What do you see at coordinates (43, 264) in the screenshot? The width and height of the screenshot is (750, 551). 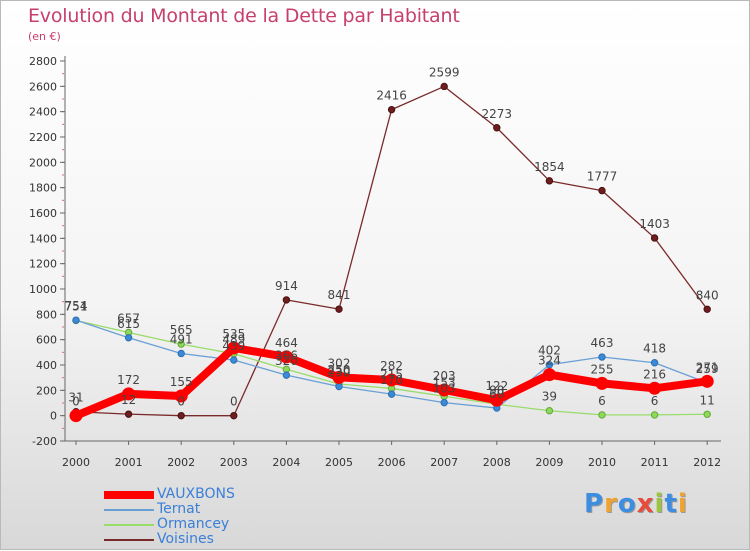 I see `y-tick-label: 1200` at bounding box center [43, 264].